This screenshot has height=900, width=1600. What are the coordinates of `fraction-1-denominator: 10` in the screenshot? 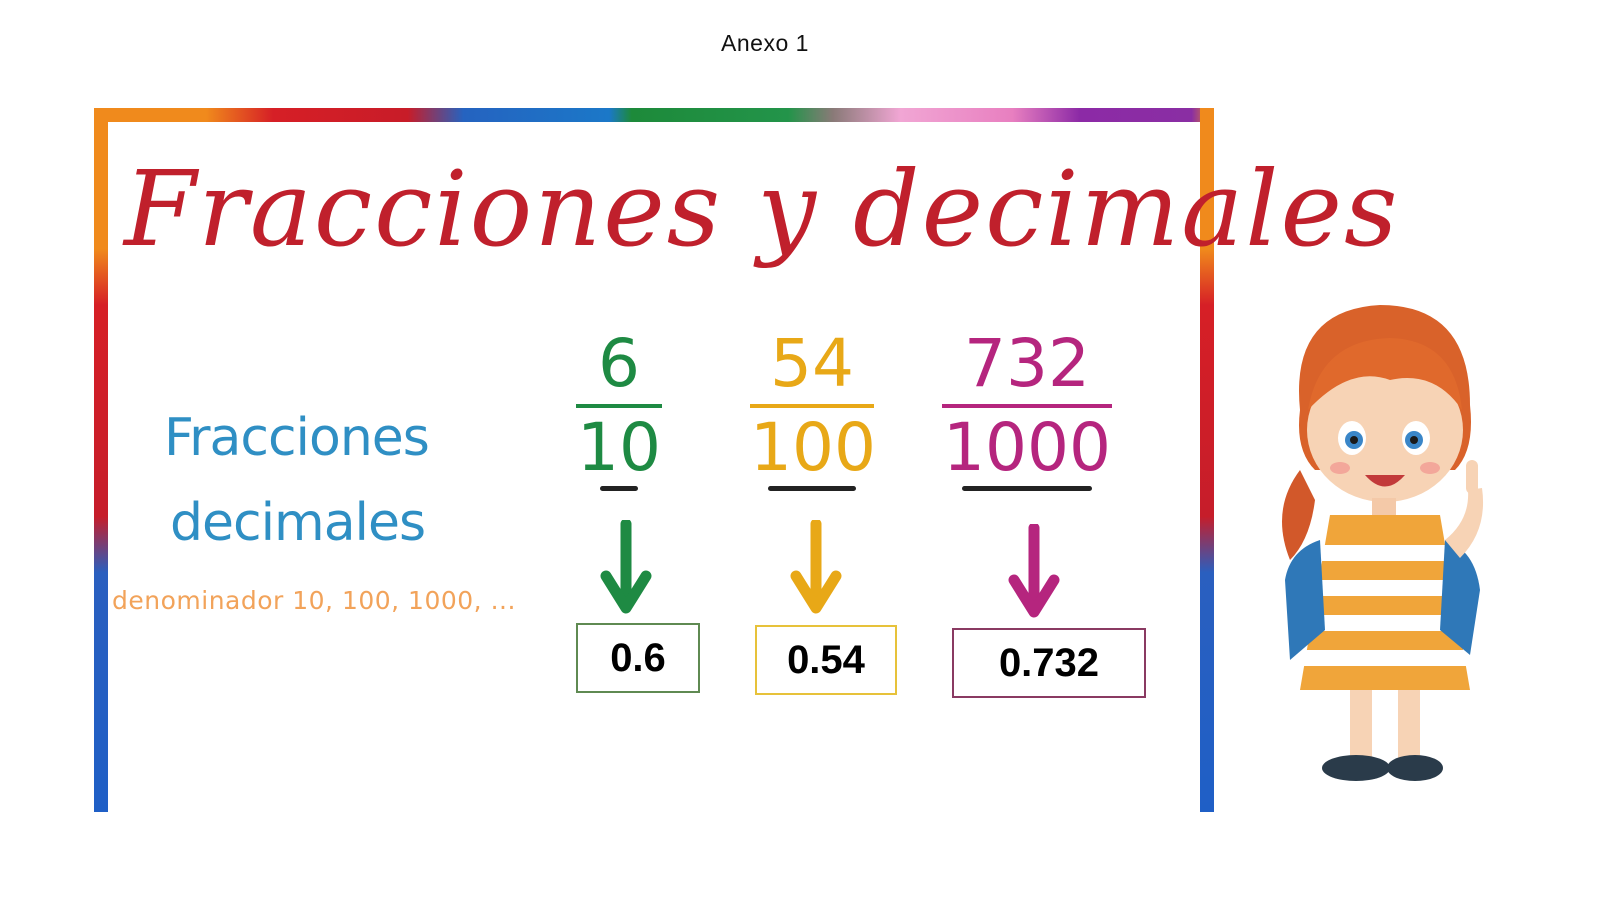 It's located at (619, 447).